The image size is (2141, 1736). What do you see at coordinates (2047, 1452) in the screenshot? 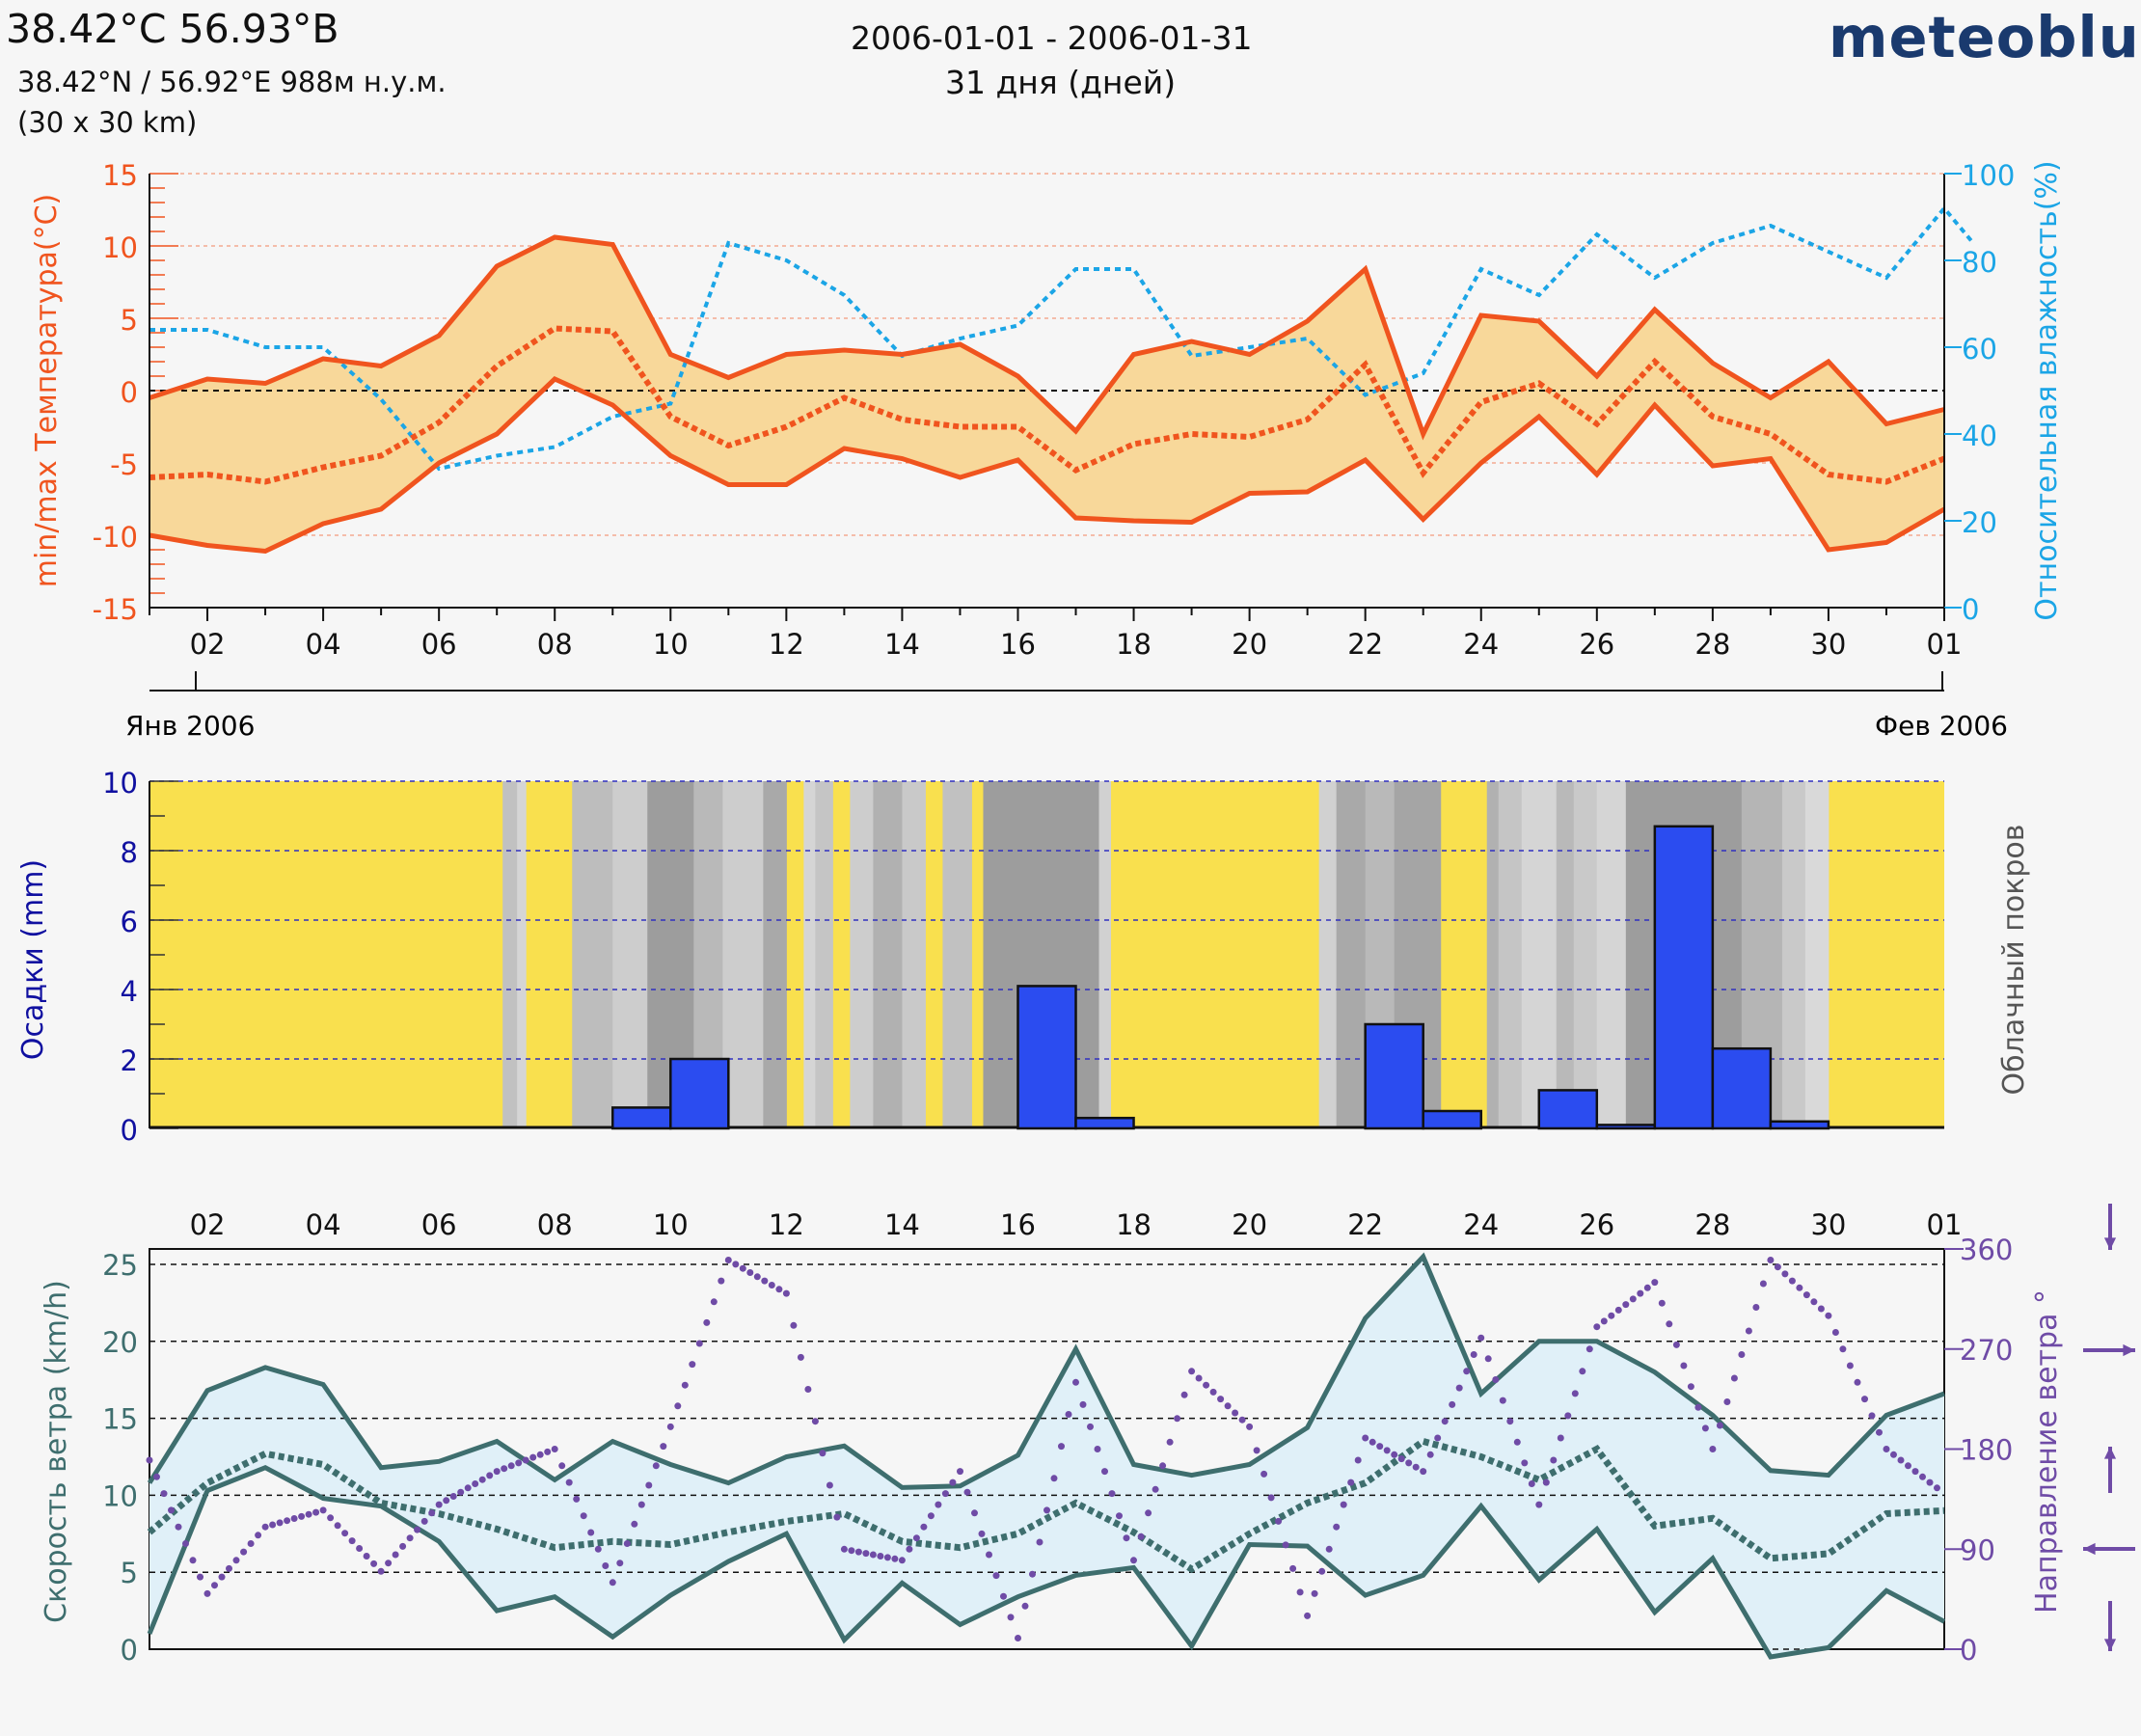
I see `wind-direction-axis-label: Направление ветра °` at bounding box center [2047, 1452].